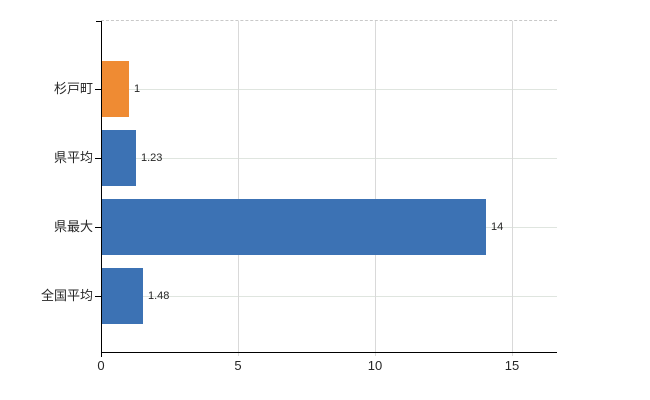 The height and width of the screenshot is (400, 650). What do you see at coordinates (238, 365) in the screenshot?
I see `x-axis-tick-label: 5` at bounding box center [238, 365].